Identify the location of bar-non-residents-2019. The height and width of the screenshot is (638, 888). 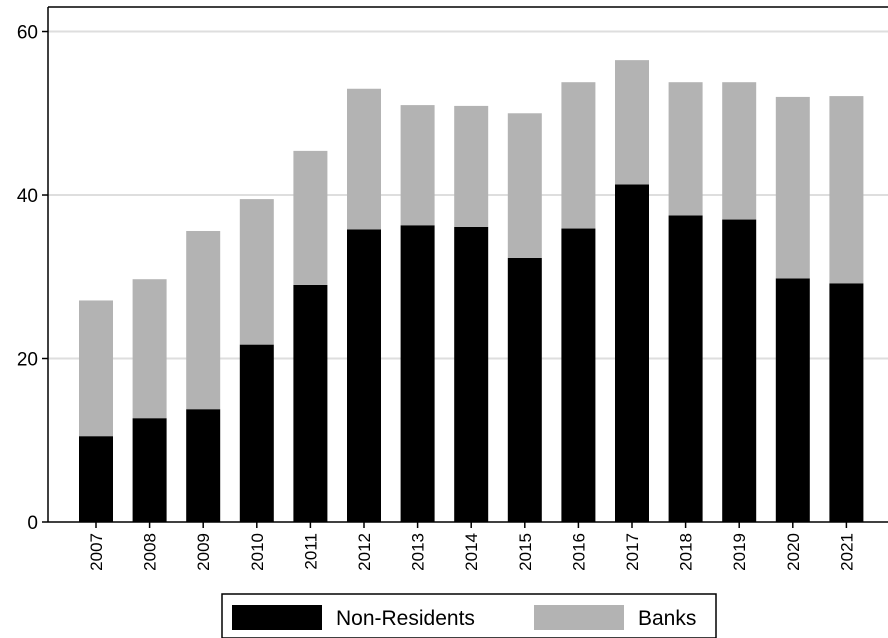
(739, 371).